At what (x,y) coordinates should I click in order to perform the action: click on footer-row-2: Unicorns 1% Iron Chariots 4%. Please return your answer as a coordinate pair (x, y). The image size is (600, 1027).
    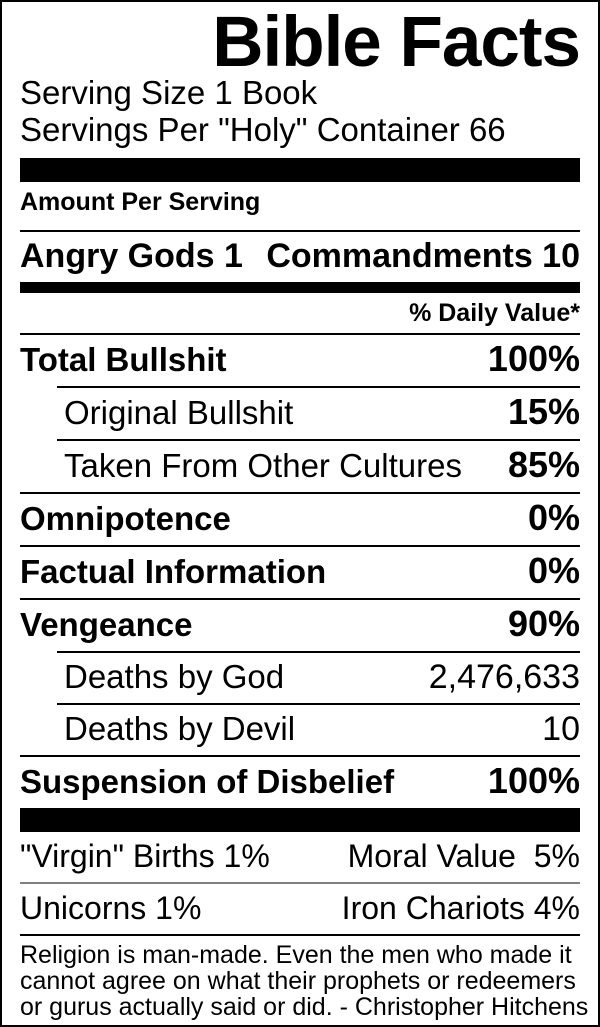
    Looking at the image, I should click on (300, 909).